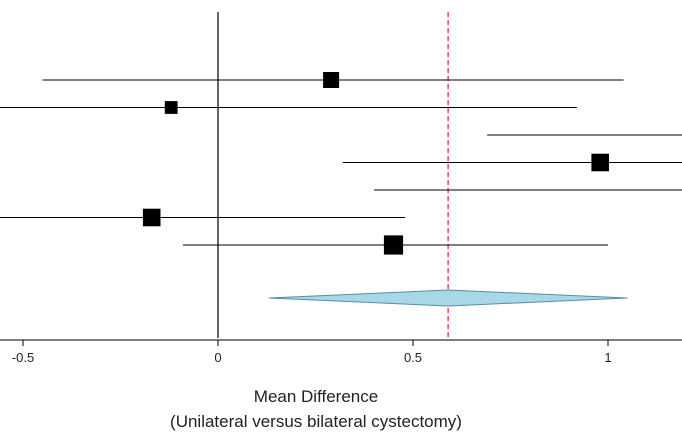  Describe the element at coordinates (413, 357) in the screenshot. I see `x-tick-label: 0.5` at that location.